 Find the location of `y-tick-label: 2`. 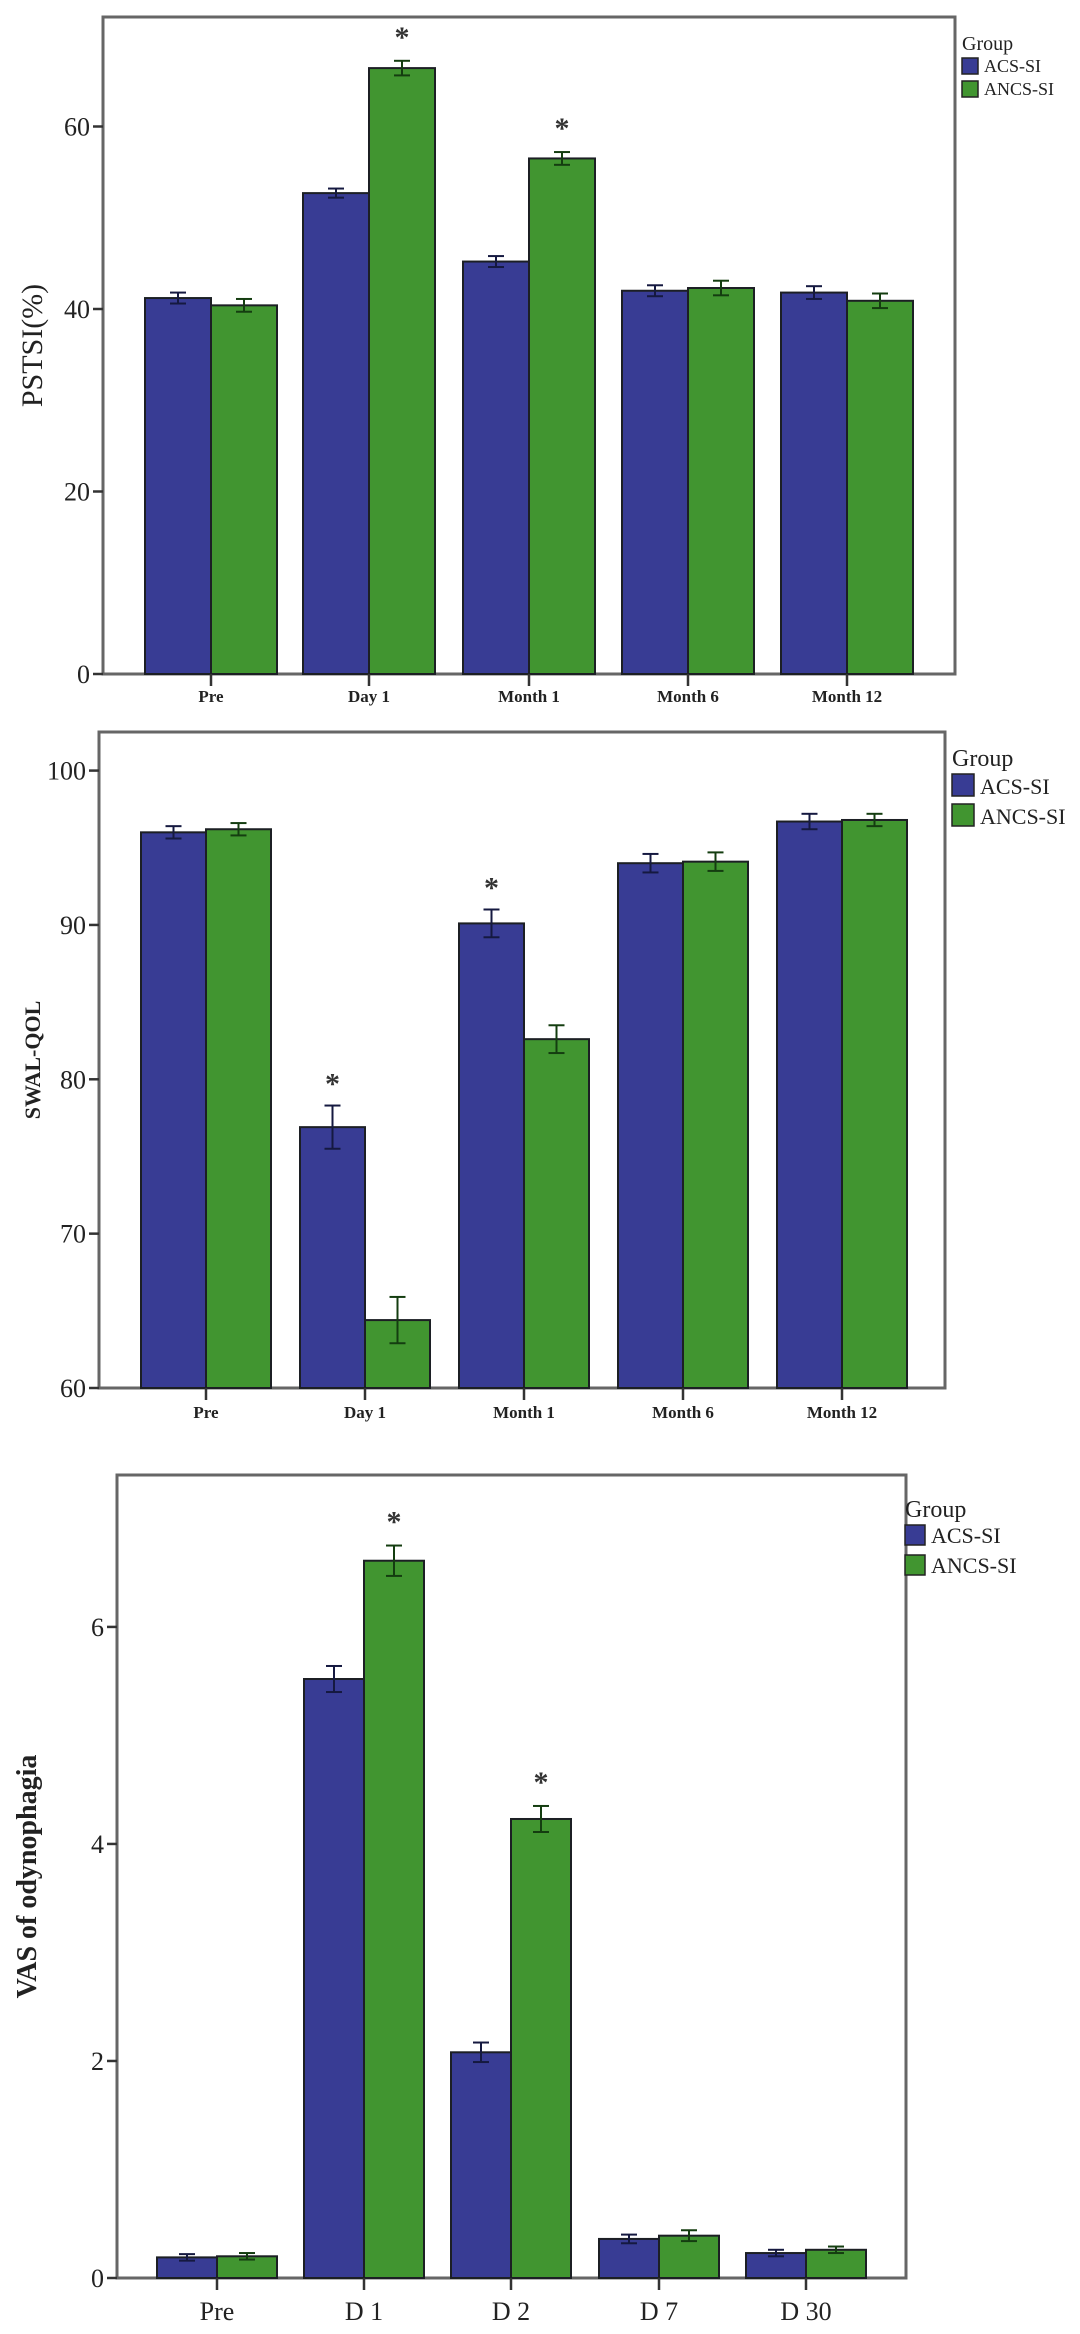

y-tick-label: 2 is located at coordinates (97, 2061).